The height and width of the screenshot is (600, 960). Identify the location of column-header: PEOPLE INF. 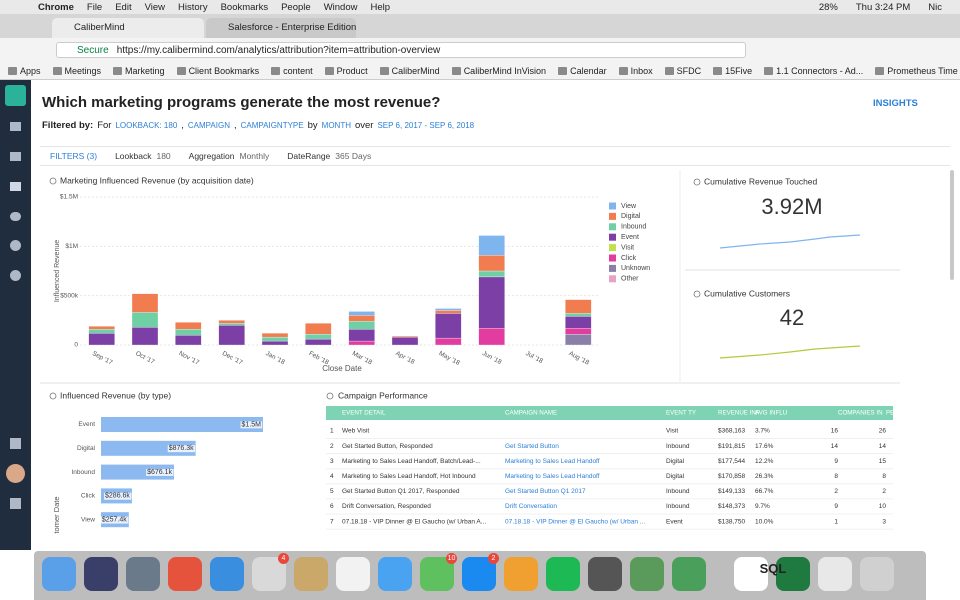
(904, 413).